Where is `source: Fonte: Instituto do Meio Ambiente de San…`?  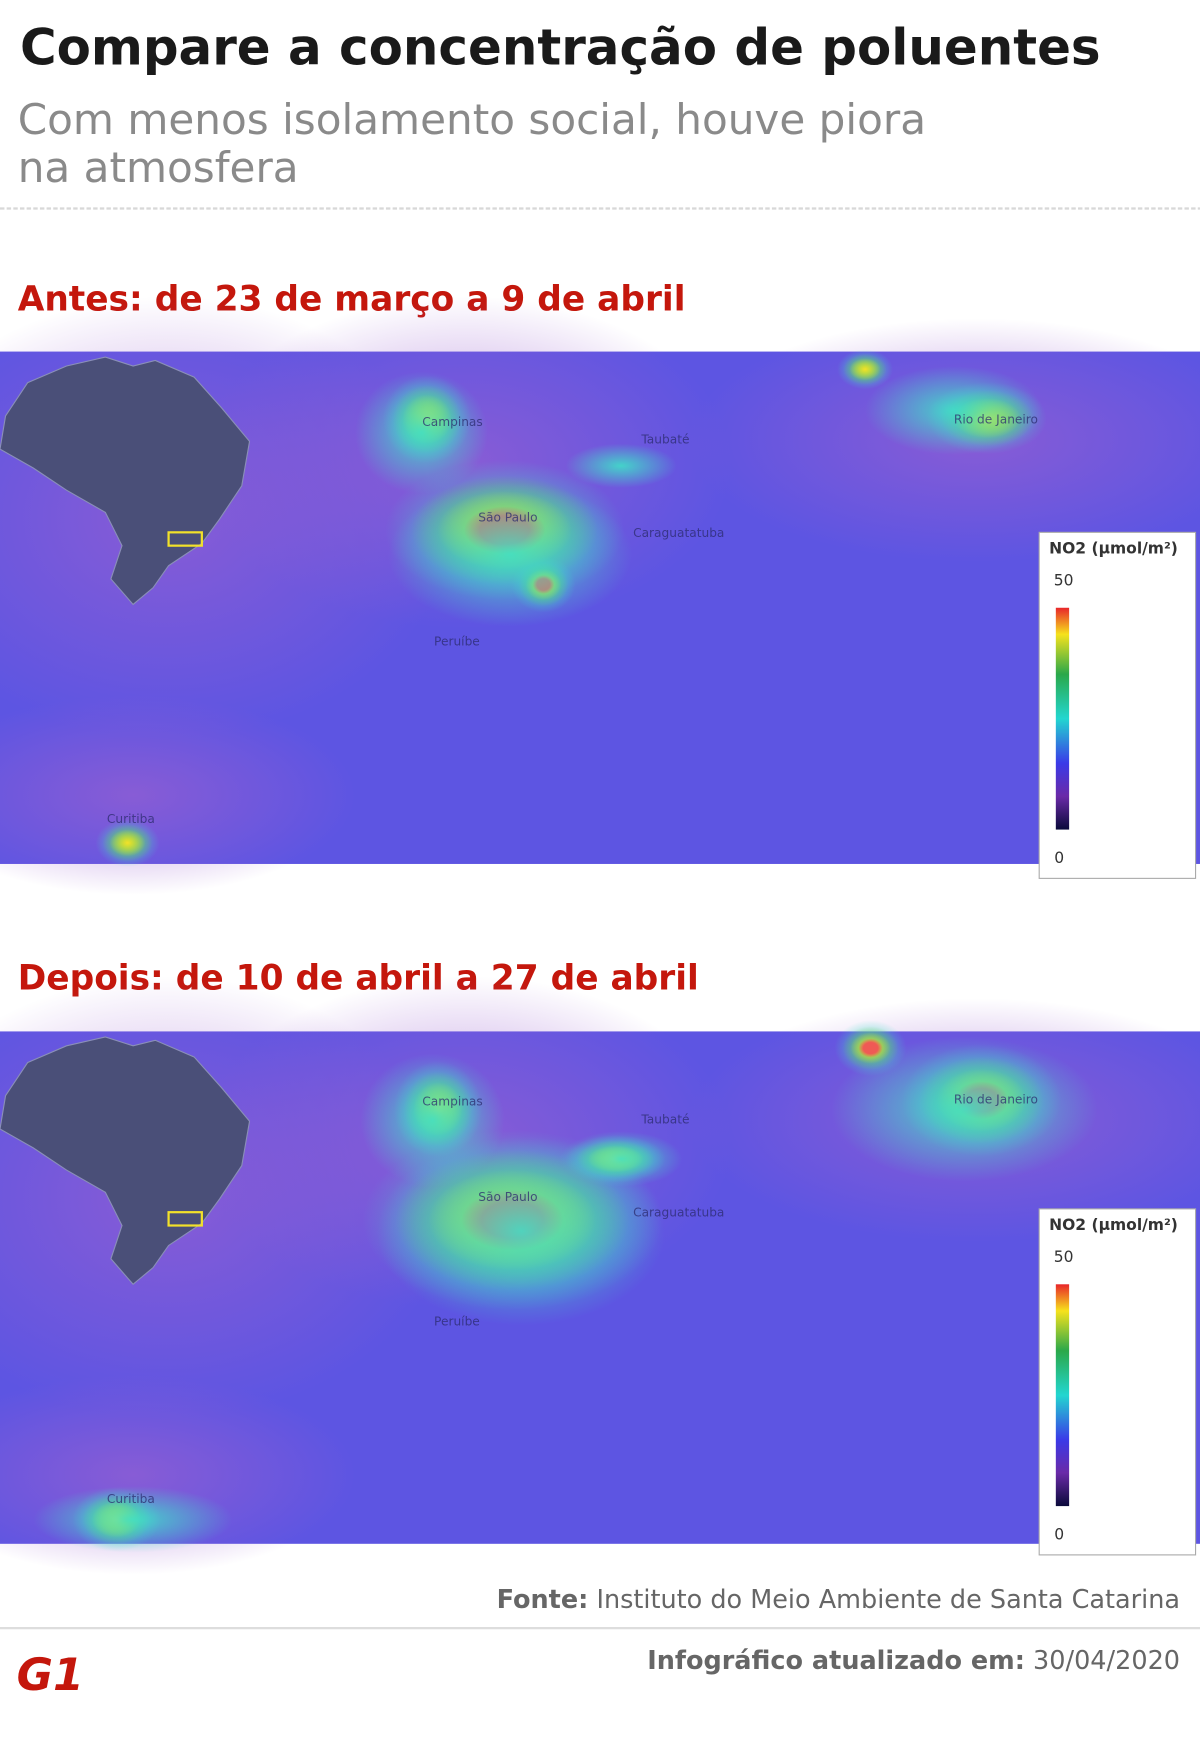
source: Fonte: Instituto do Meio Ambiente de San… is located at coordinates (838, 1600).